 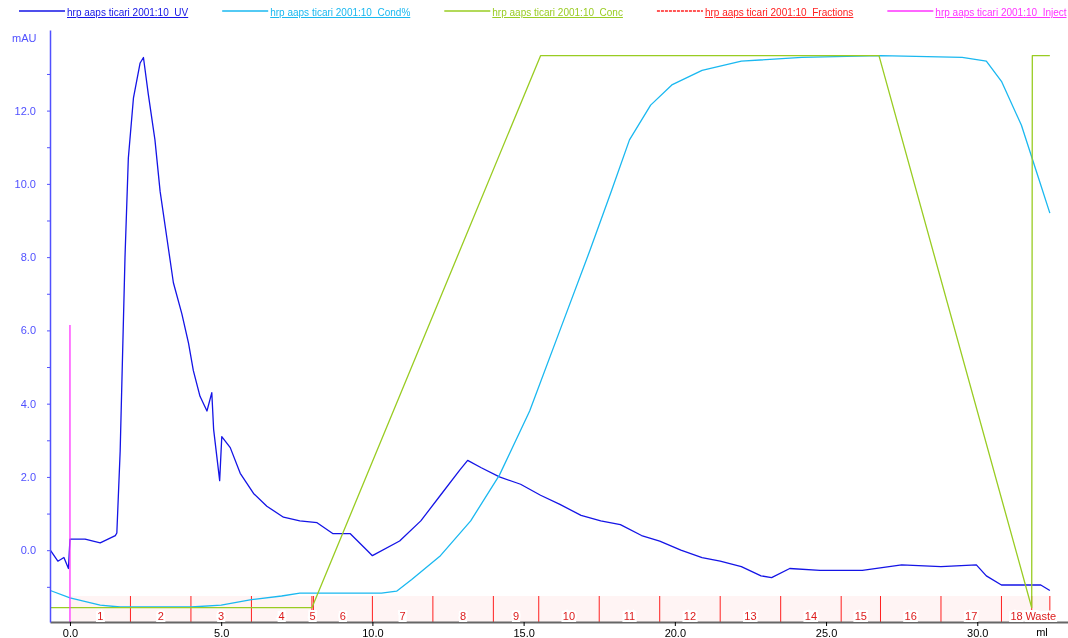 I want to click on y-tick-label: 12.0, so click(x=25, y=110).